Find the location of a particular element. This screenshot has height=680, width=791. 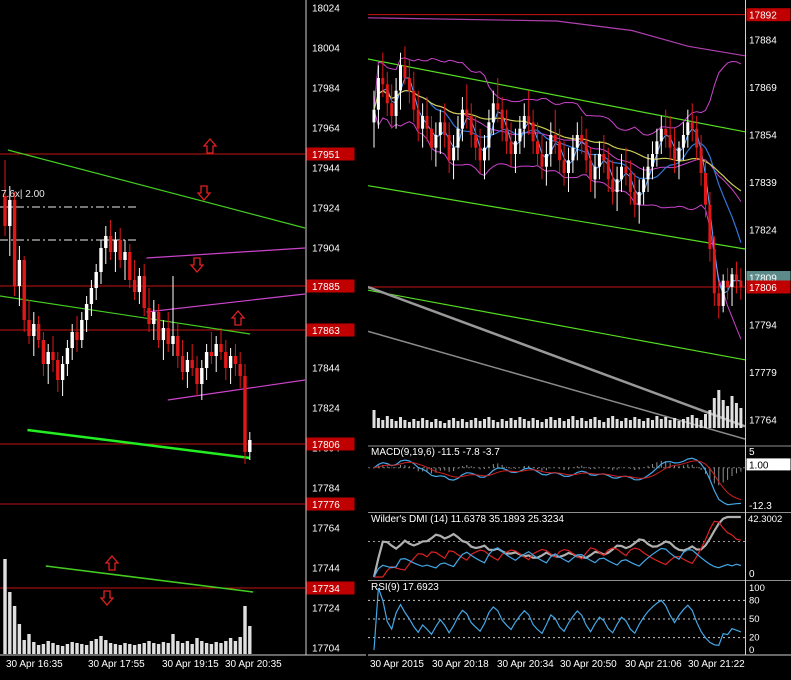

price-label: 17964 is located at coordinates (326, 129).